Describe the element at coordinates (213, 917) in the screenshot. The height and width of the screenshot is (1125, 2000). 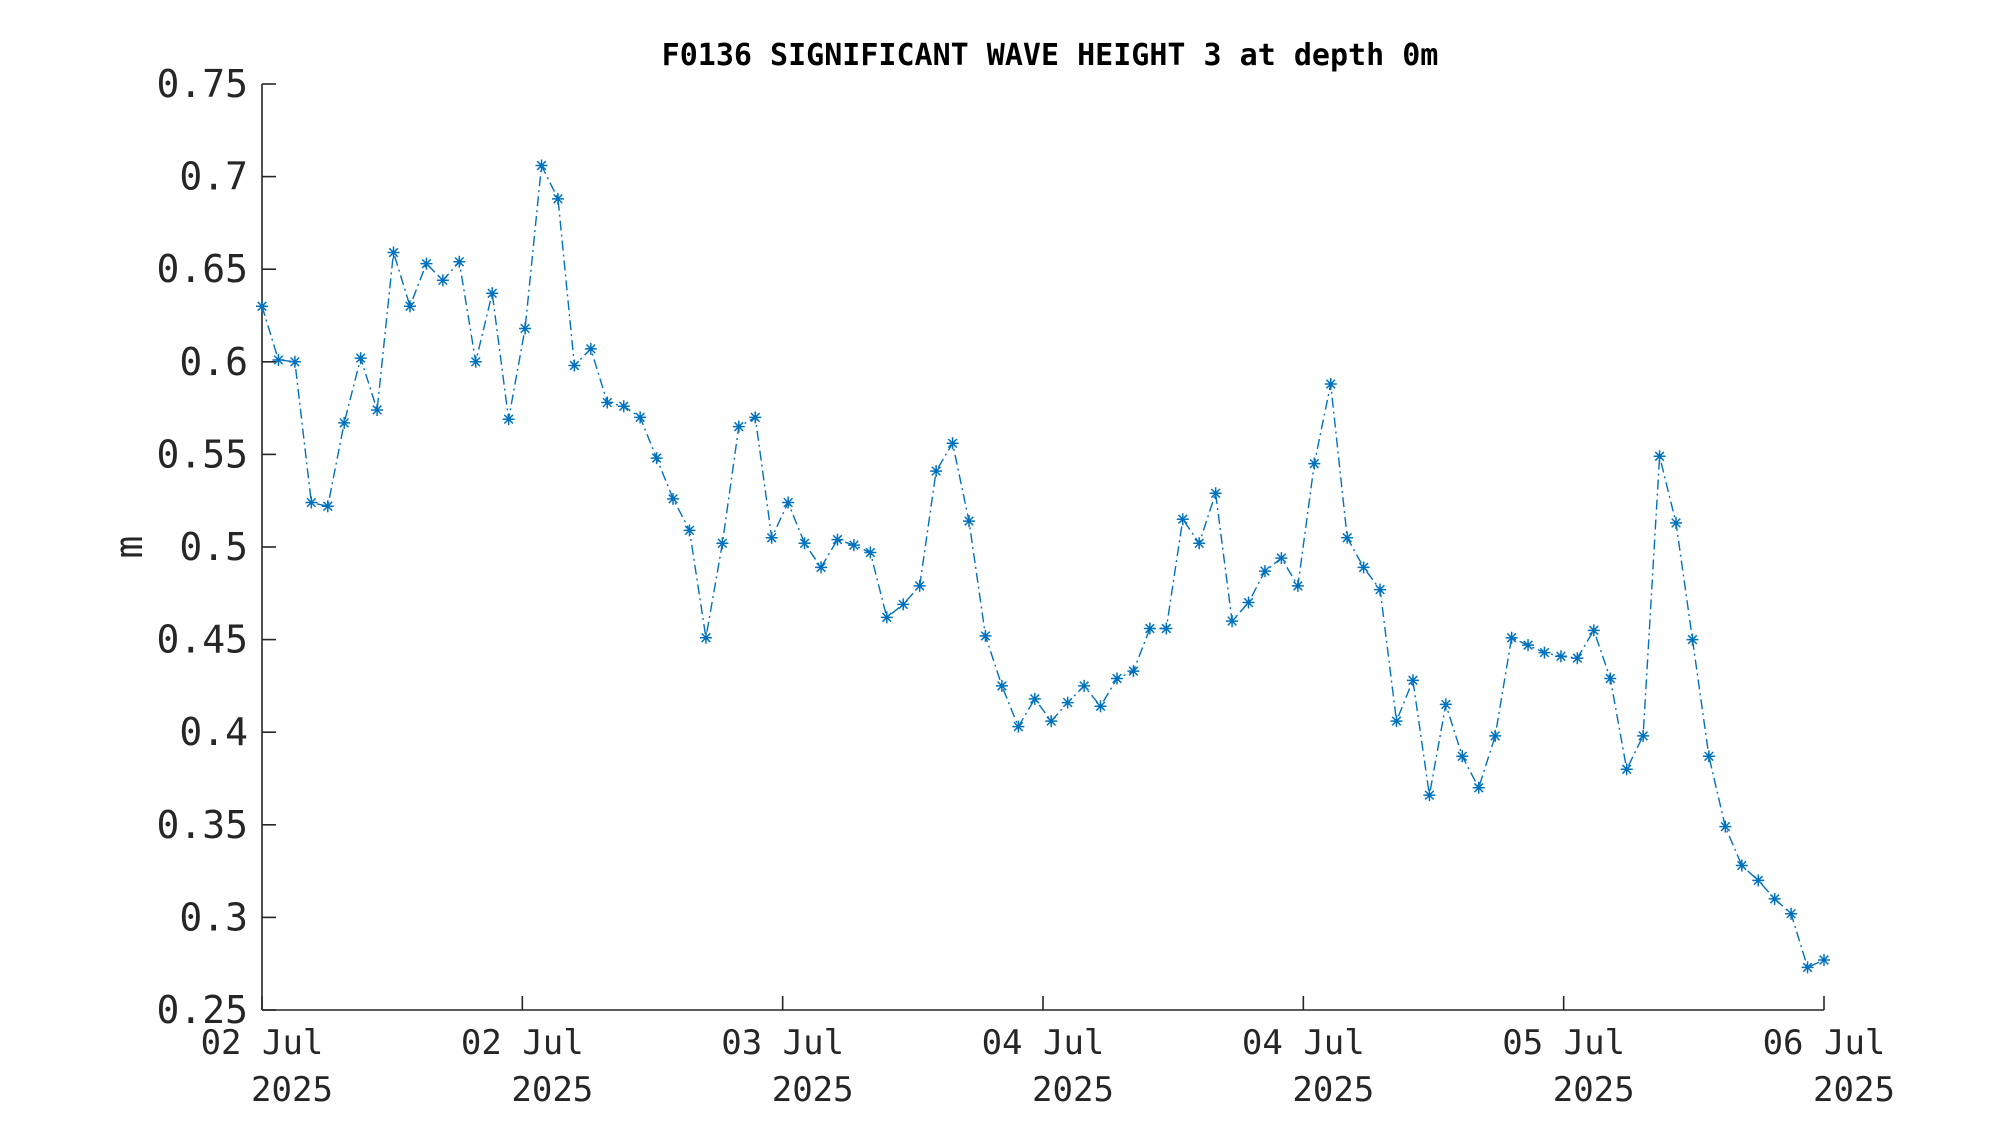
I see `y-tick-label: 0.3` at that location.